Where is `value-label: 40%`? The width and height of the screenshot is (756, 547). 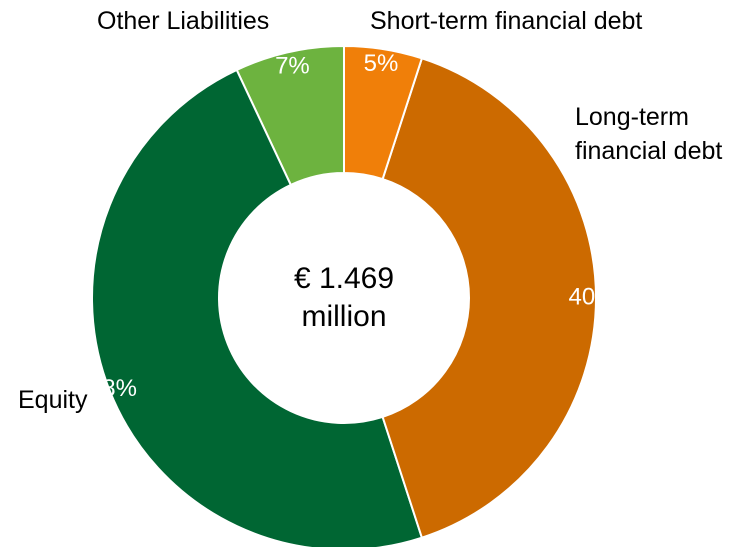 value-label: 40% is located at coordinates (592, 296).